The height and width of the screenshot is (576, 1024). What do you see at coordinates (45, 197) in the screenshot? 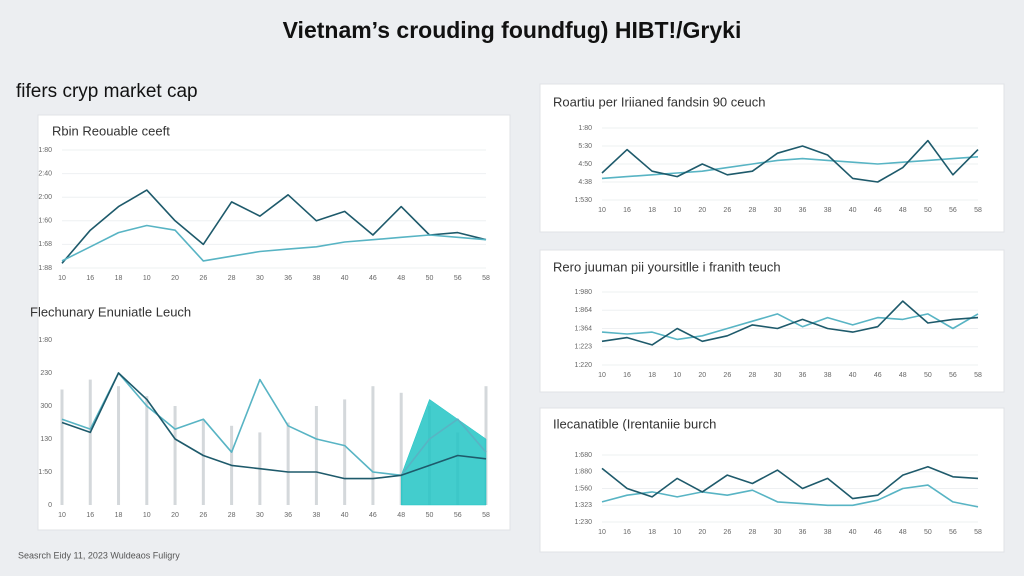
I see `y-tick-label: 2:00` at bounding box center [45, 197].